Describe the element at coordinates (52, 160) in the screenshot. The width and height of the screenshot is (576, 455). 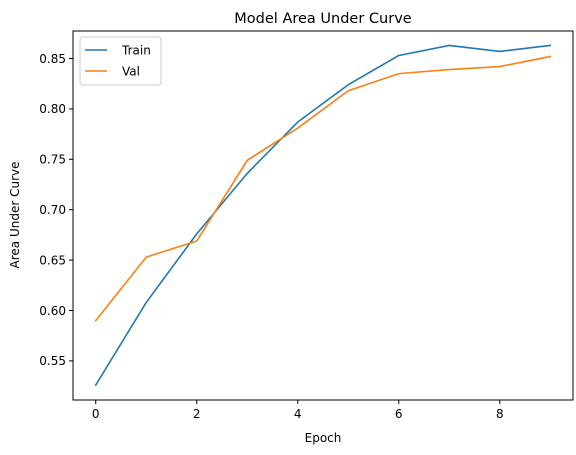
I see `y-tick-label: 0.75` at that location.